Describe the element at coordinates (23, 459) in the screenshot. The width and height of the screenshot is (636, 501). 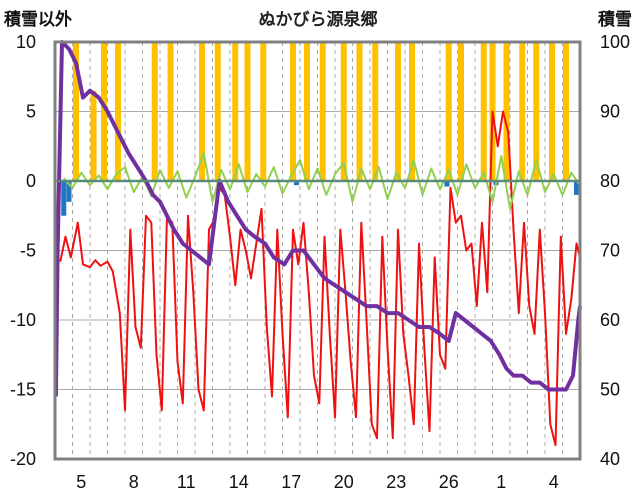
I see `left-tick-label: -20` at that location.